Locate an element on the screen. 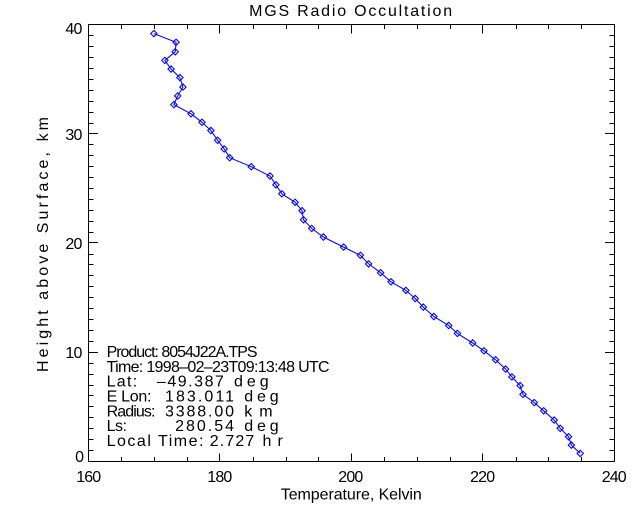 This screenshot has width=640, height=512. svg-text: 240 is located at coordinates (614, 477).